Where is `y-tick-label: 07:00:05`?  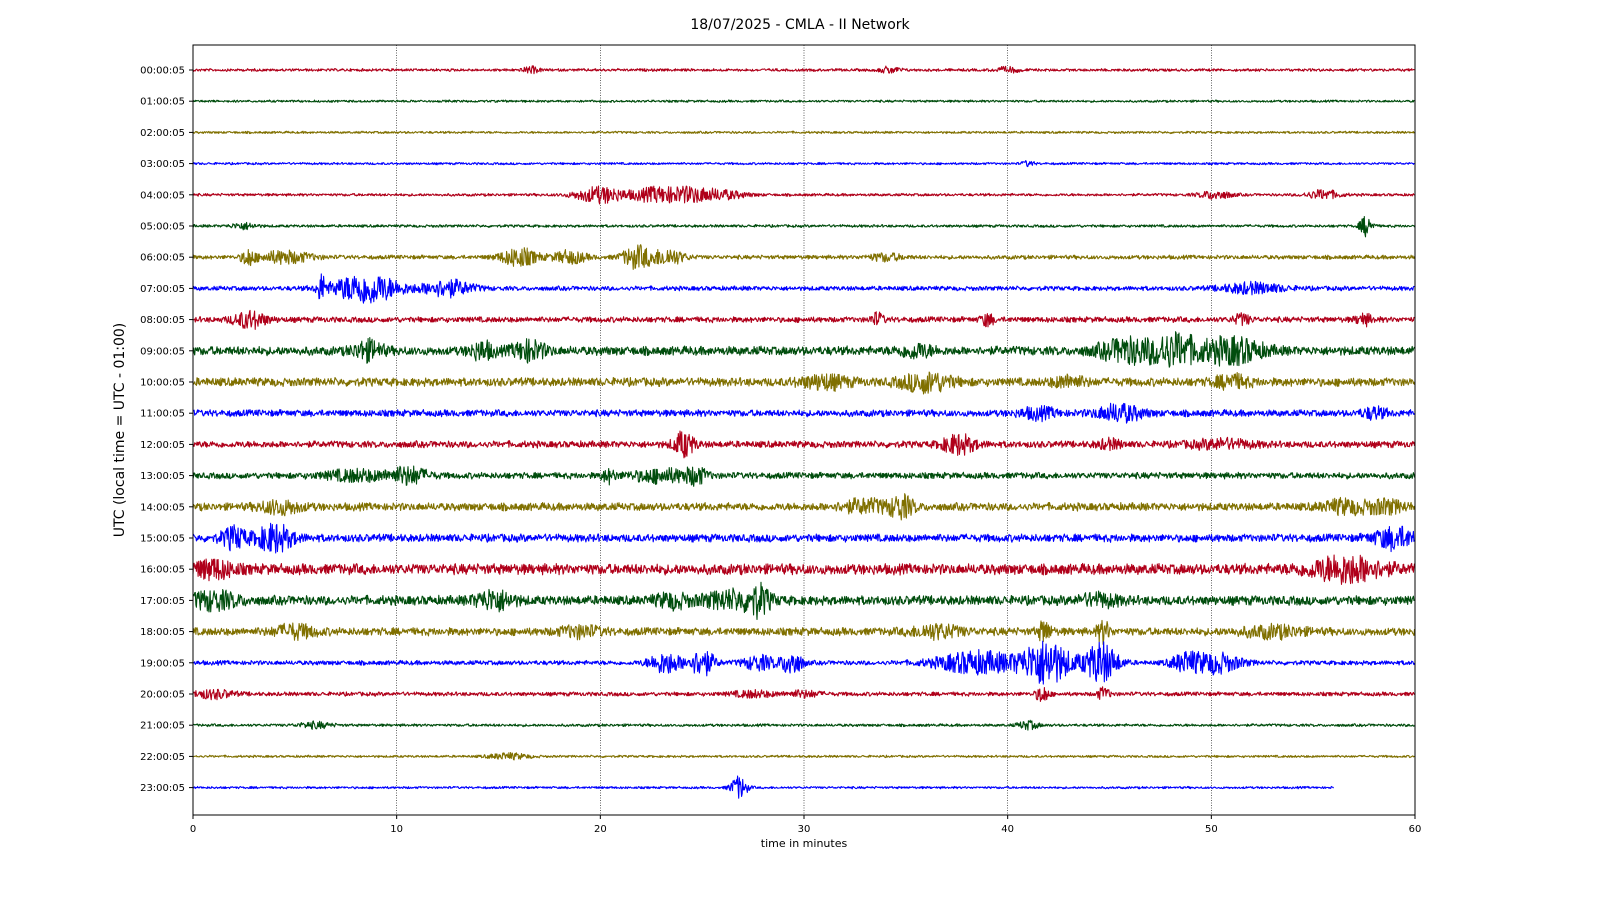
y-tick-label: 07:00:05 is located at coordinates (162, 289).